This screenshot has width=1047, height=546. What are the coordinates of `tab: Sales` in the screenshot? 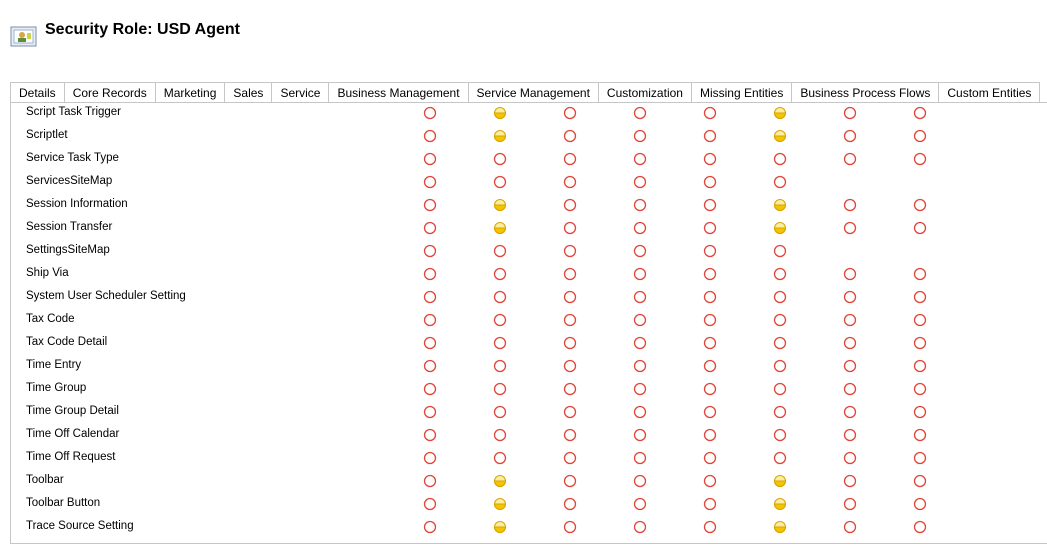 It's located at (248, 92).